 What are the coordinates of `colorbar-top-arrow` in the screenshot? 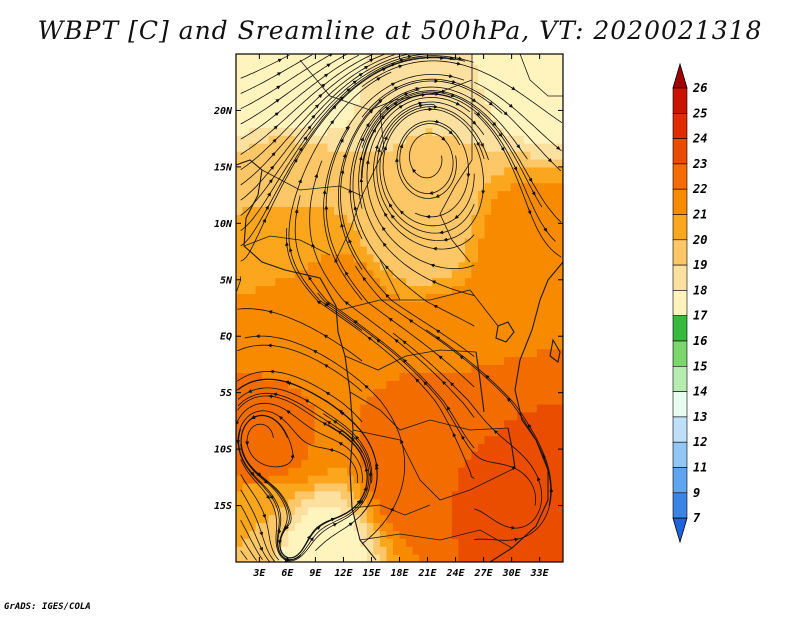 It's located at (680, 75).